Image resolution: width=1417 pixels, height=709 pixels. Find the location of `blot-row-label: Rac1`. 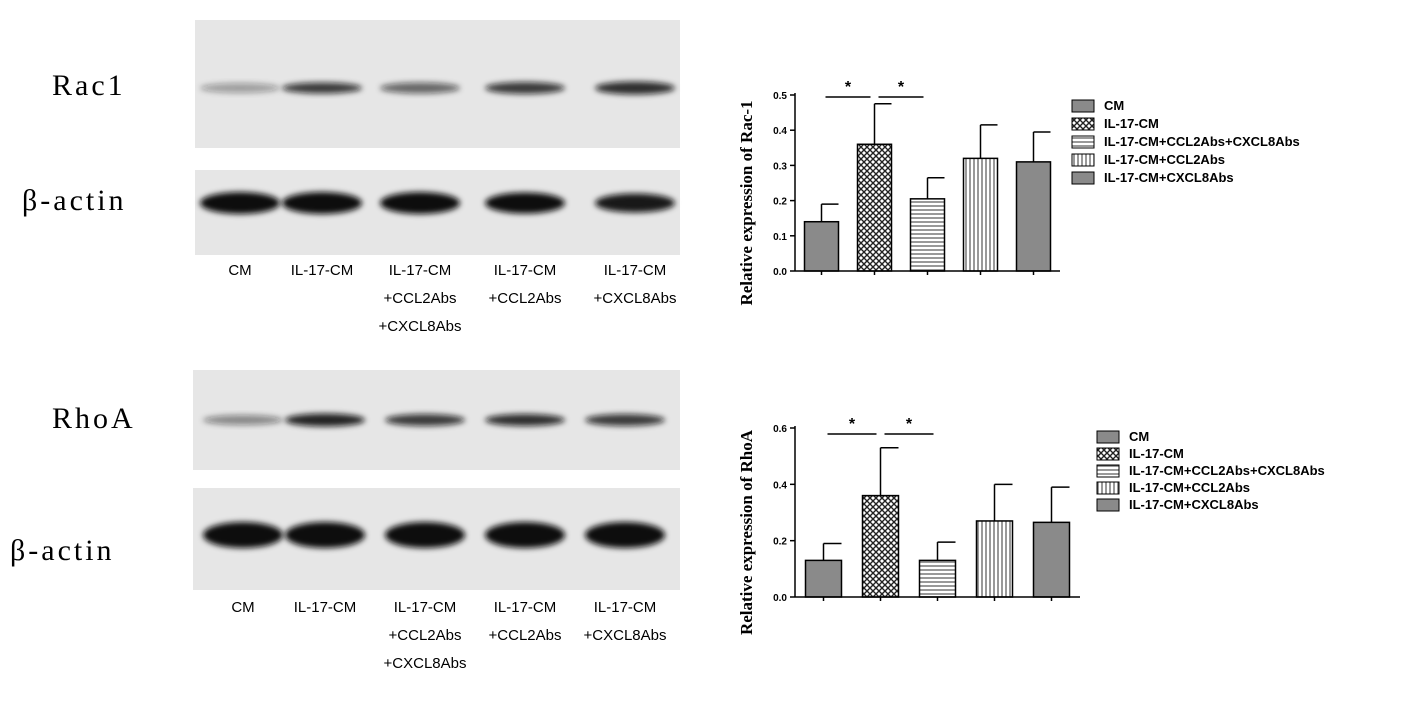

blot-row-label: Rac1 is located at coordinates (89, 85).